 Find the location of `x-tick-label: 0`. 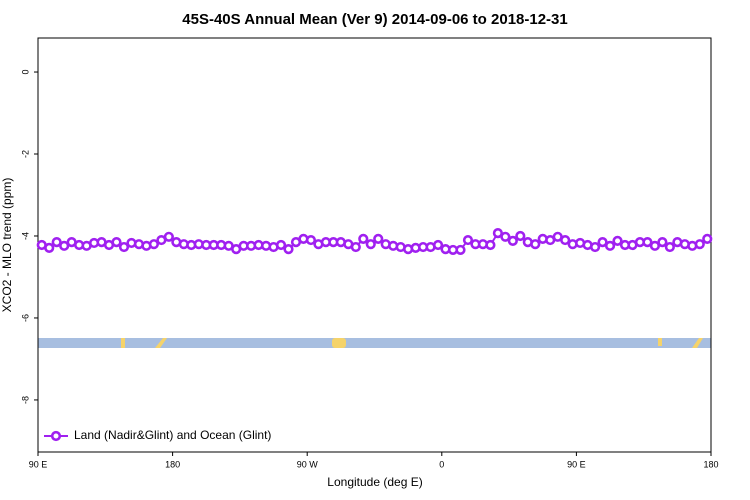

x-tick-label: 0 is located at coordinates (441, 464).